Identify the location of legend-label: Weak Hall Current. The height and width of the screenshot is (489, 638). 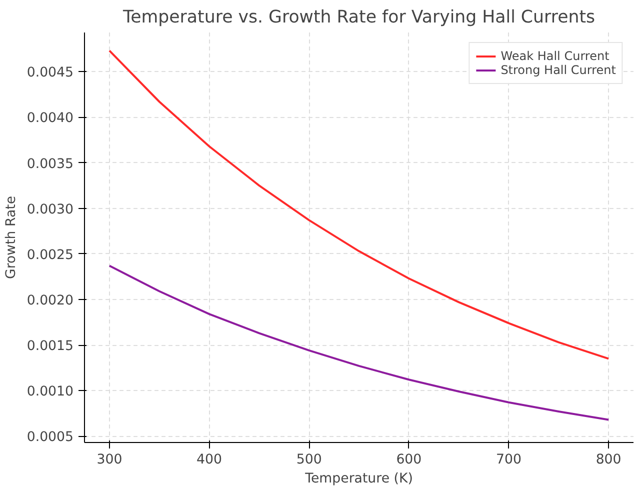
(555, 56).